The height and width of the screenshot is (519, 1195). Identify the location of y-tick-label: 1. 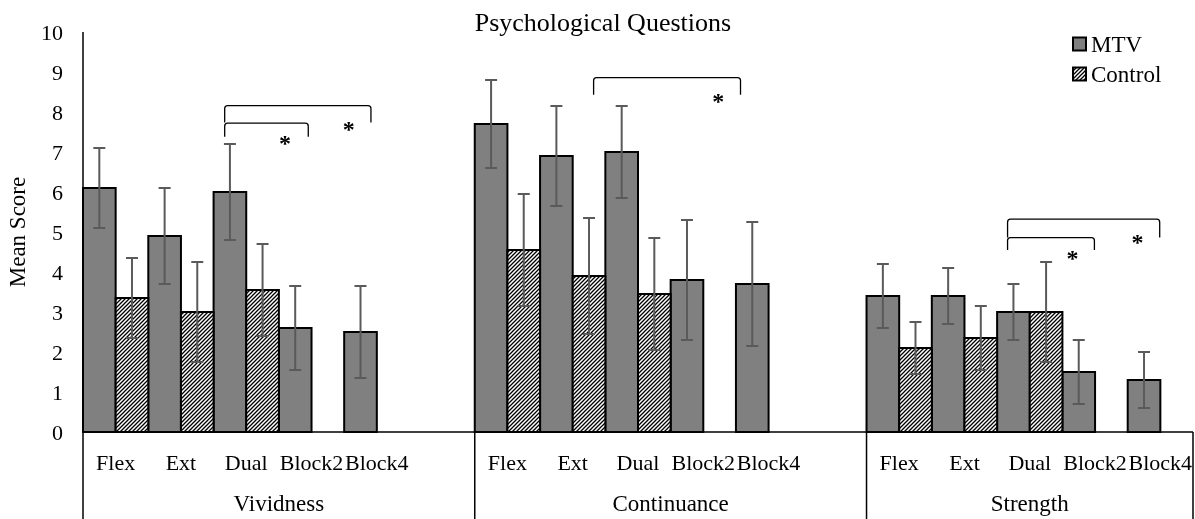
(57, 392).